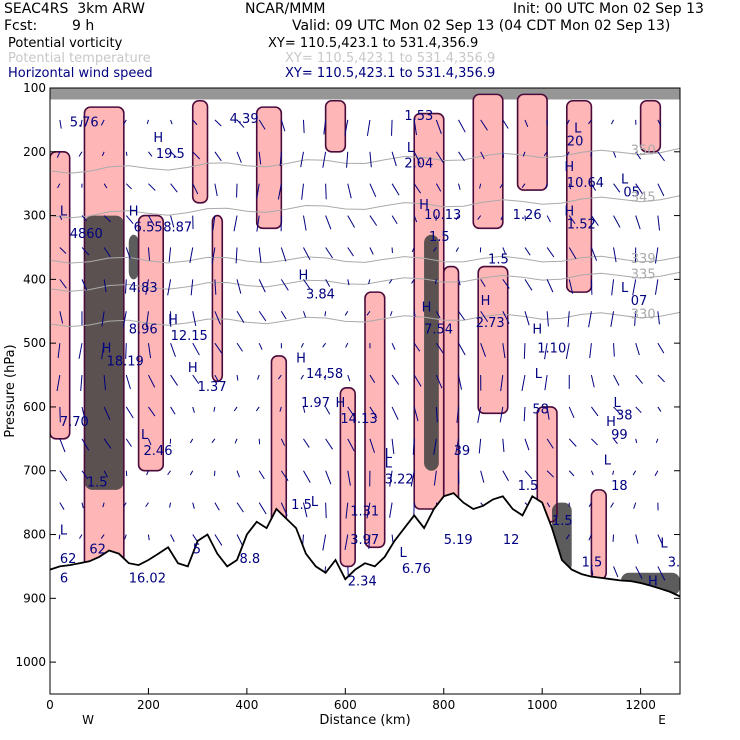 Image resolution: width=740 pixels, height=740 pixels. Describe the element at coordinates (575, 141) in the screenshot. I see `contour-annotation: 20` at that location.